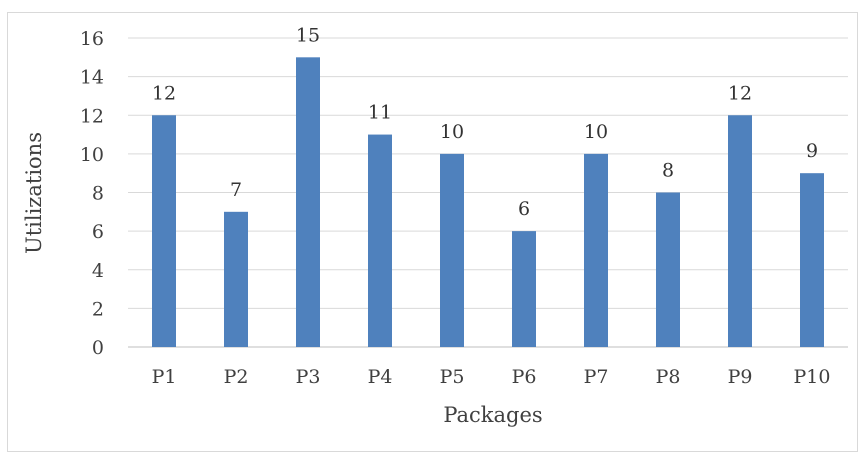  Describe the element at coordinates (524, 209) in the screenshot. I see `data-label-p6: 6` at that location.